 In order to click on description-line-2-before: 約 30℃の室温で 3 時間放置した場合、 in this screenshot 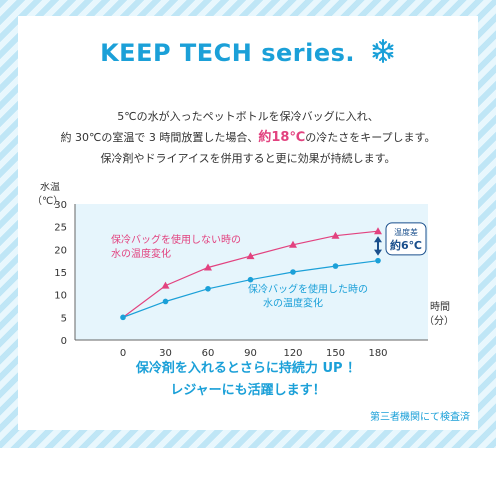, I will do `click(159, 137)`.